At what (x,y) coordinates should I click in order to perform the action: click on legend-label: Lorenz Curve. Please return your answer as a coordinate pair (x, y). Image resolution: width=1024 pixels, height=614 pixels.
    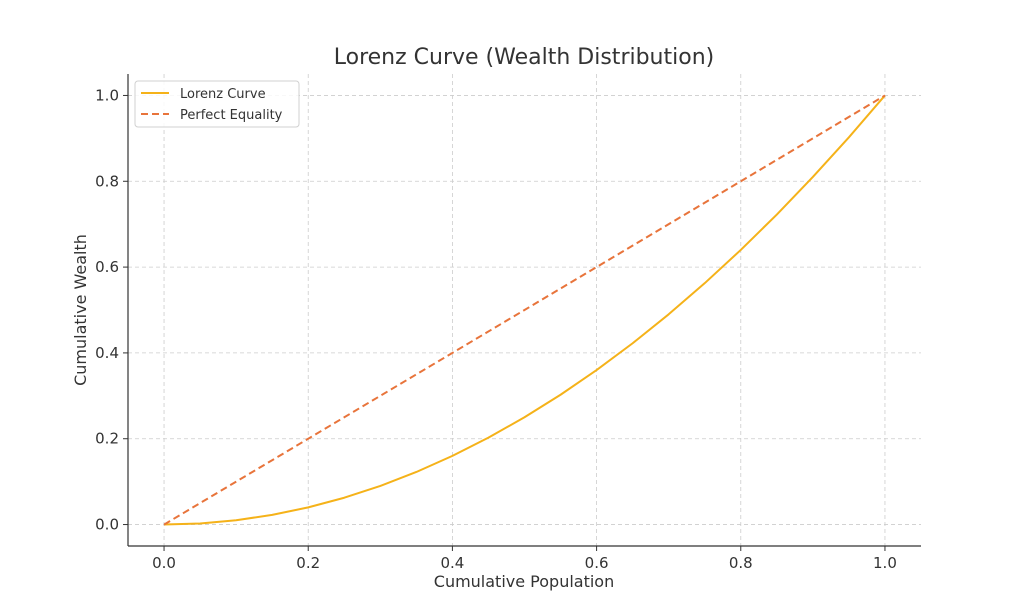
    Looking at the image, I should click on (223, 94).